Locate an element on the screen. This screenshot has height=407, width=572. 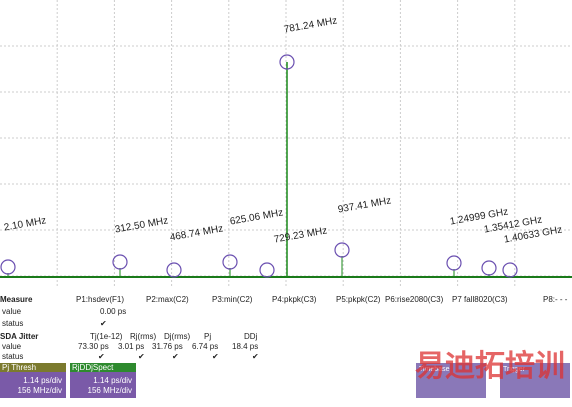
measure-status: ✔ is located at coordinates (103, 323).